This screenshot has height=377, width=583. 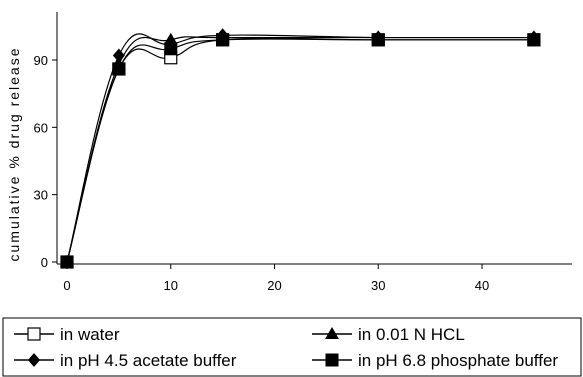 I want to click on legend-entry: in 0.01 N HCL, so click(x=388, y=334).